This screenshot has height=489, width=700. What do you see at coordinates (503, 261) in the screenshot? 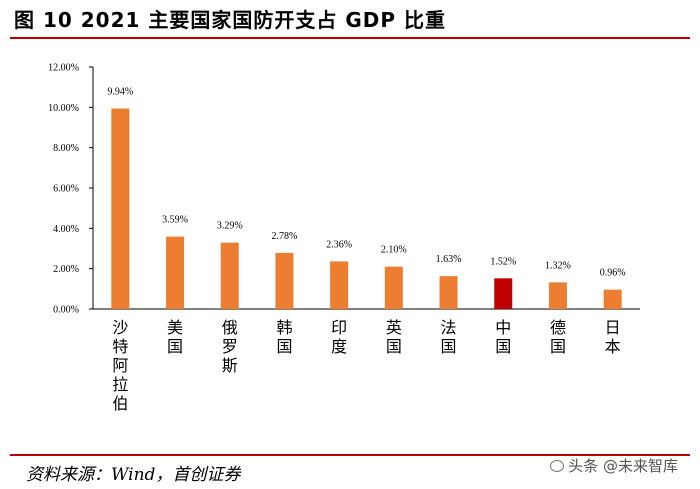
I see `data-label: 1.52%` at bounding box center [503, 261].